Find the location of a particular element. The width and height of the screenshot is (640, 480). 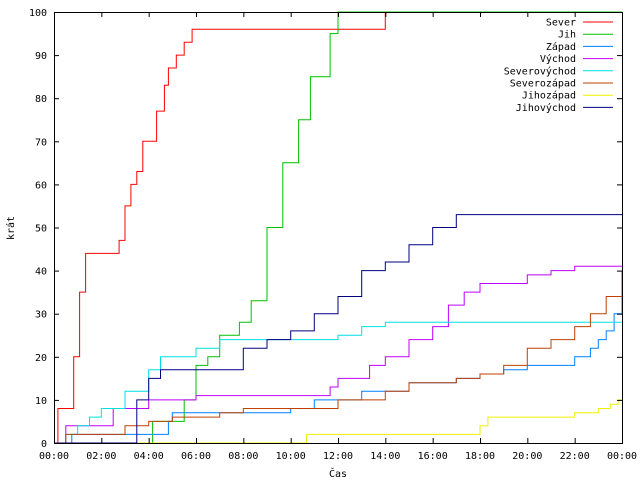

x-tick-label: 12:00 is located at coordinates (338, 456).